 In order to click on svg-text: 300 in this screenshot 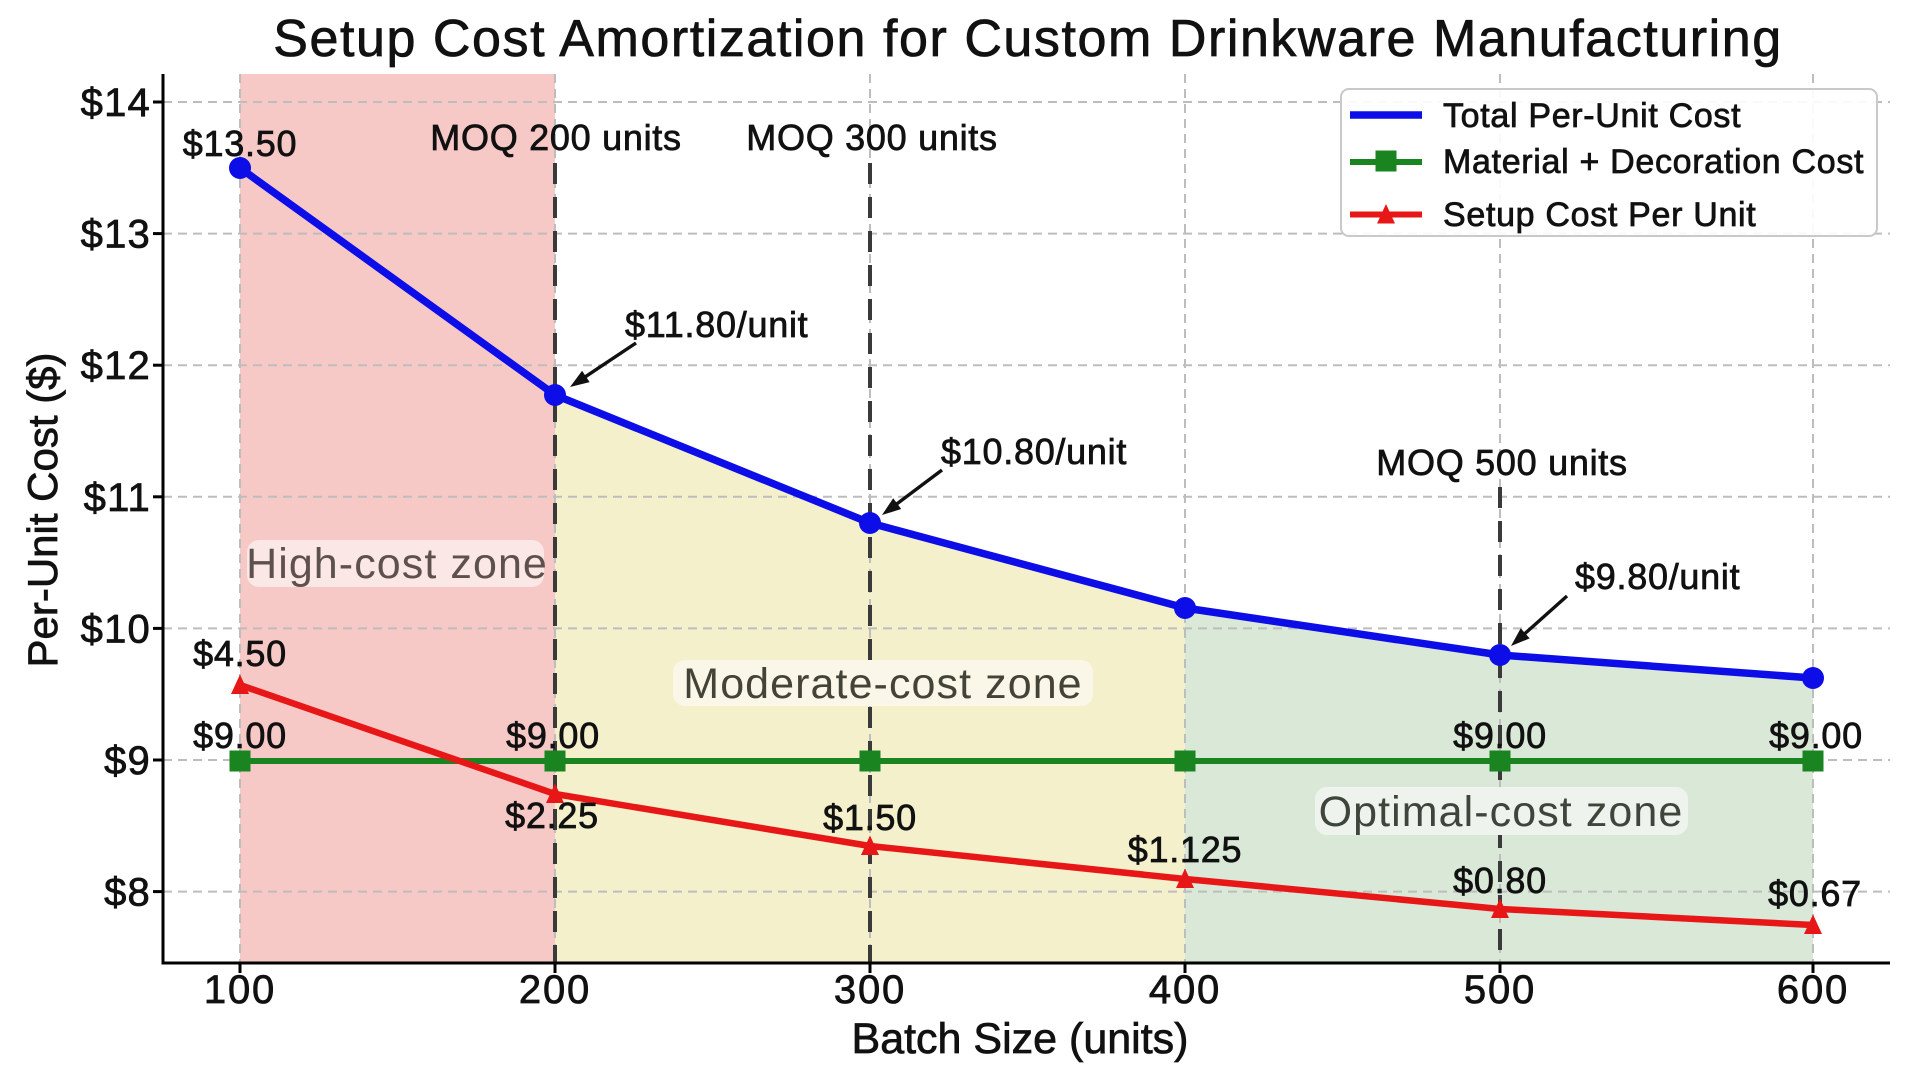, I will do `click(870, 990)`.